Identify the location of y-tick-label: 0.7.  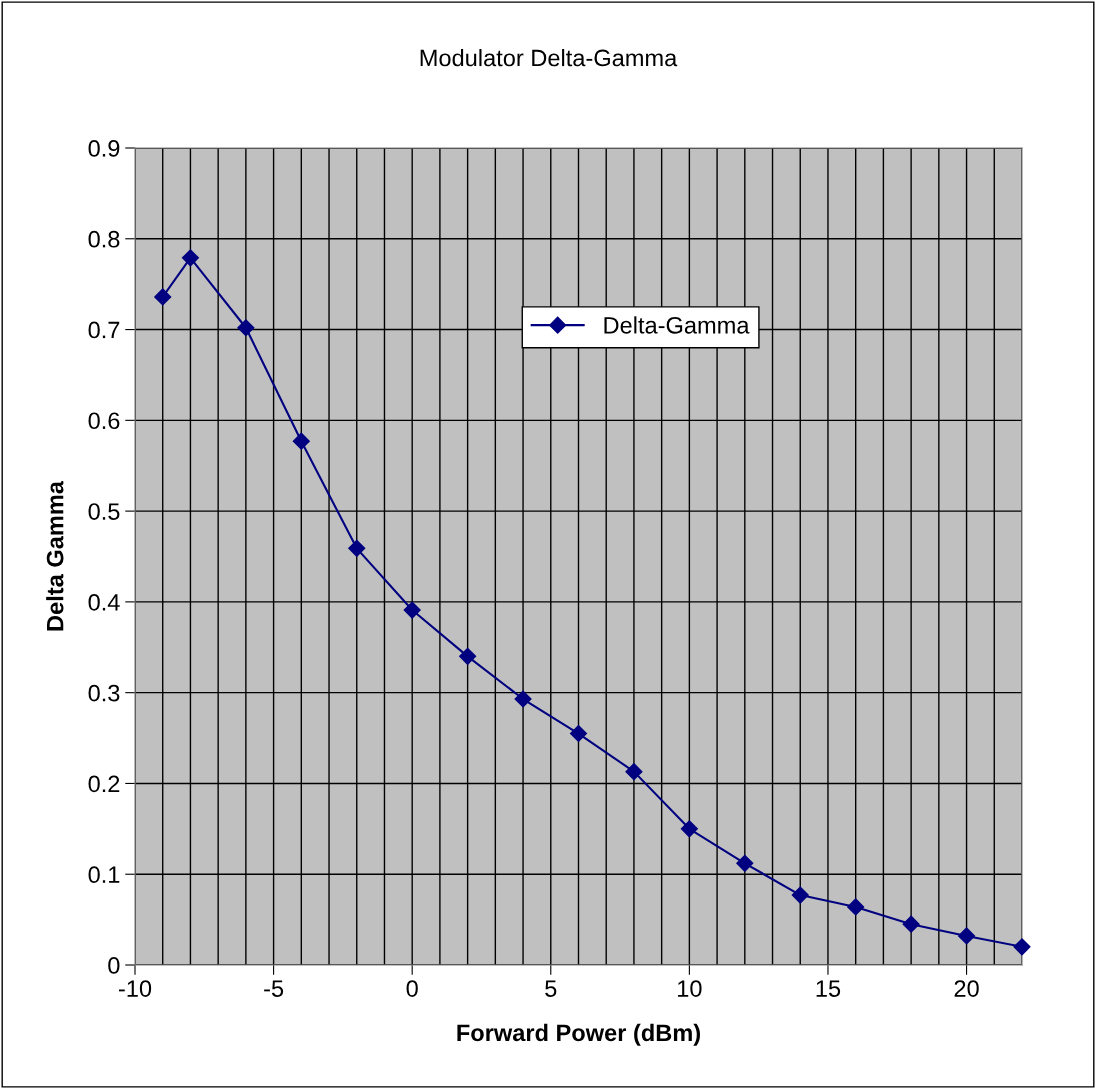
(104, 330).